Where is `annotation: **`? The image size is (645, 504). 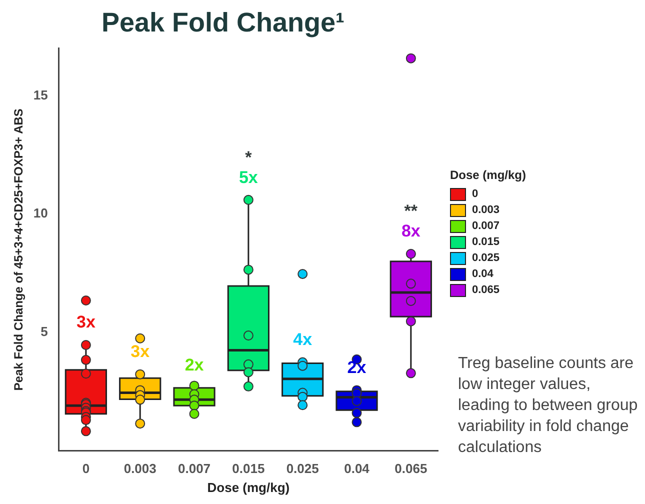
annotation: ** is located at coordinates (411, 211).